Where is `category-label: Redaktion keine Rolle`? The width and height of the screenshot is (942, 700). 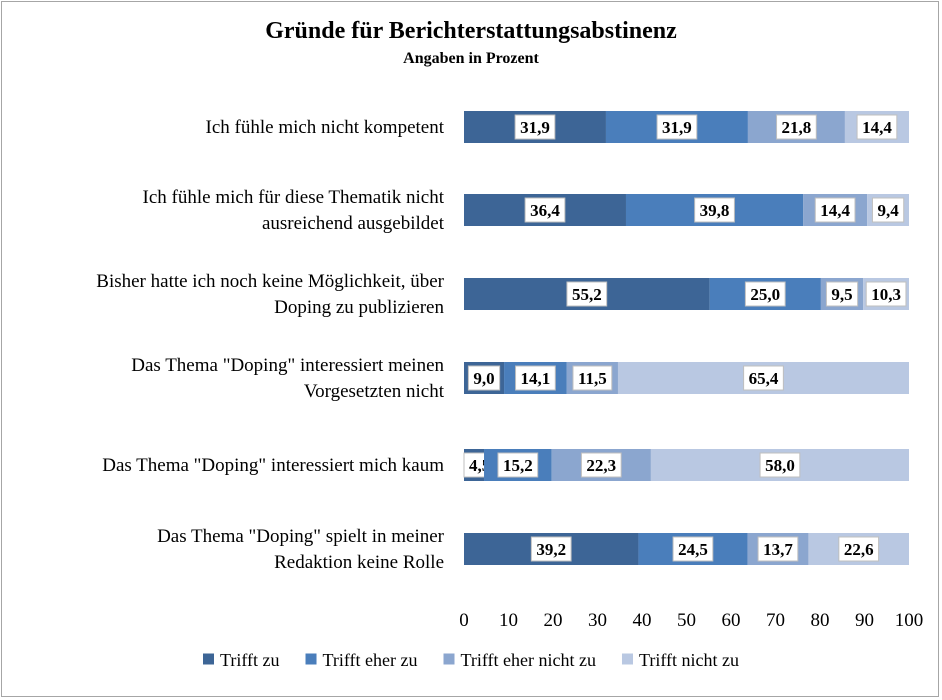 category-label: Redaktion keine Rolle is located at coordinates (359, 562).